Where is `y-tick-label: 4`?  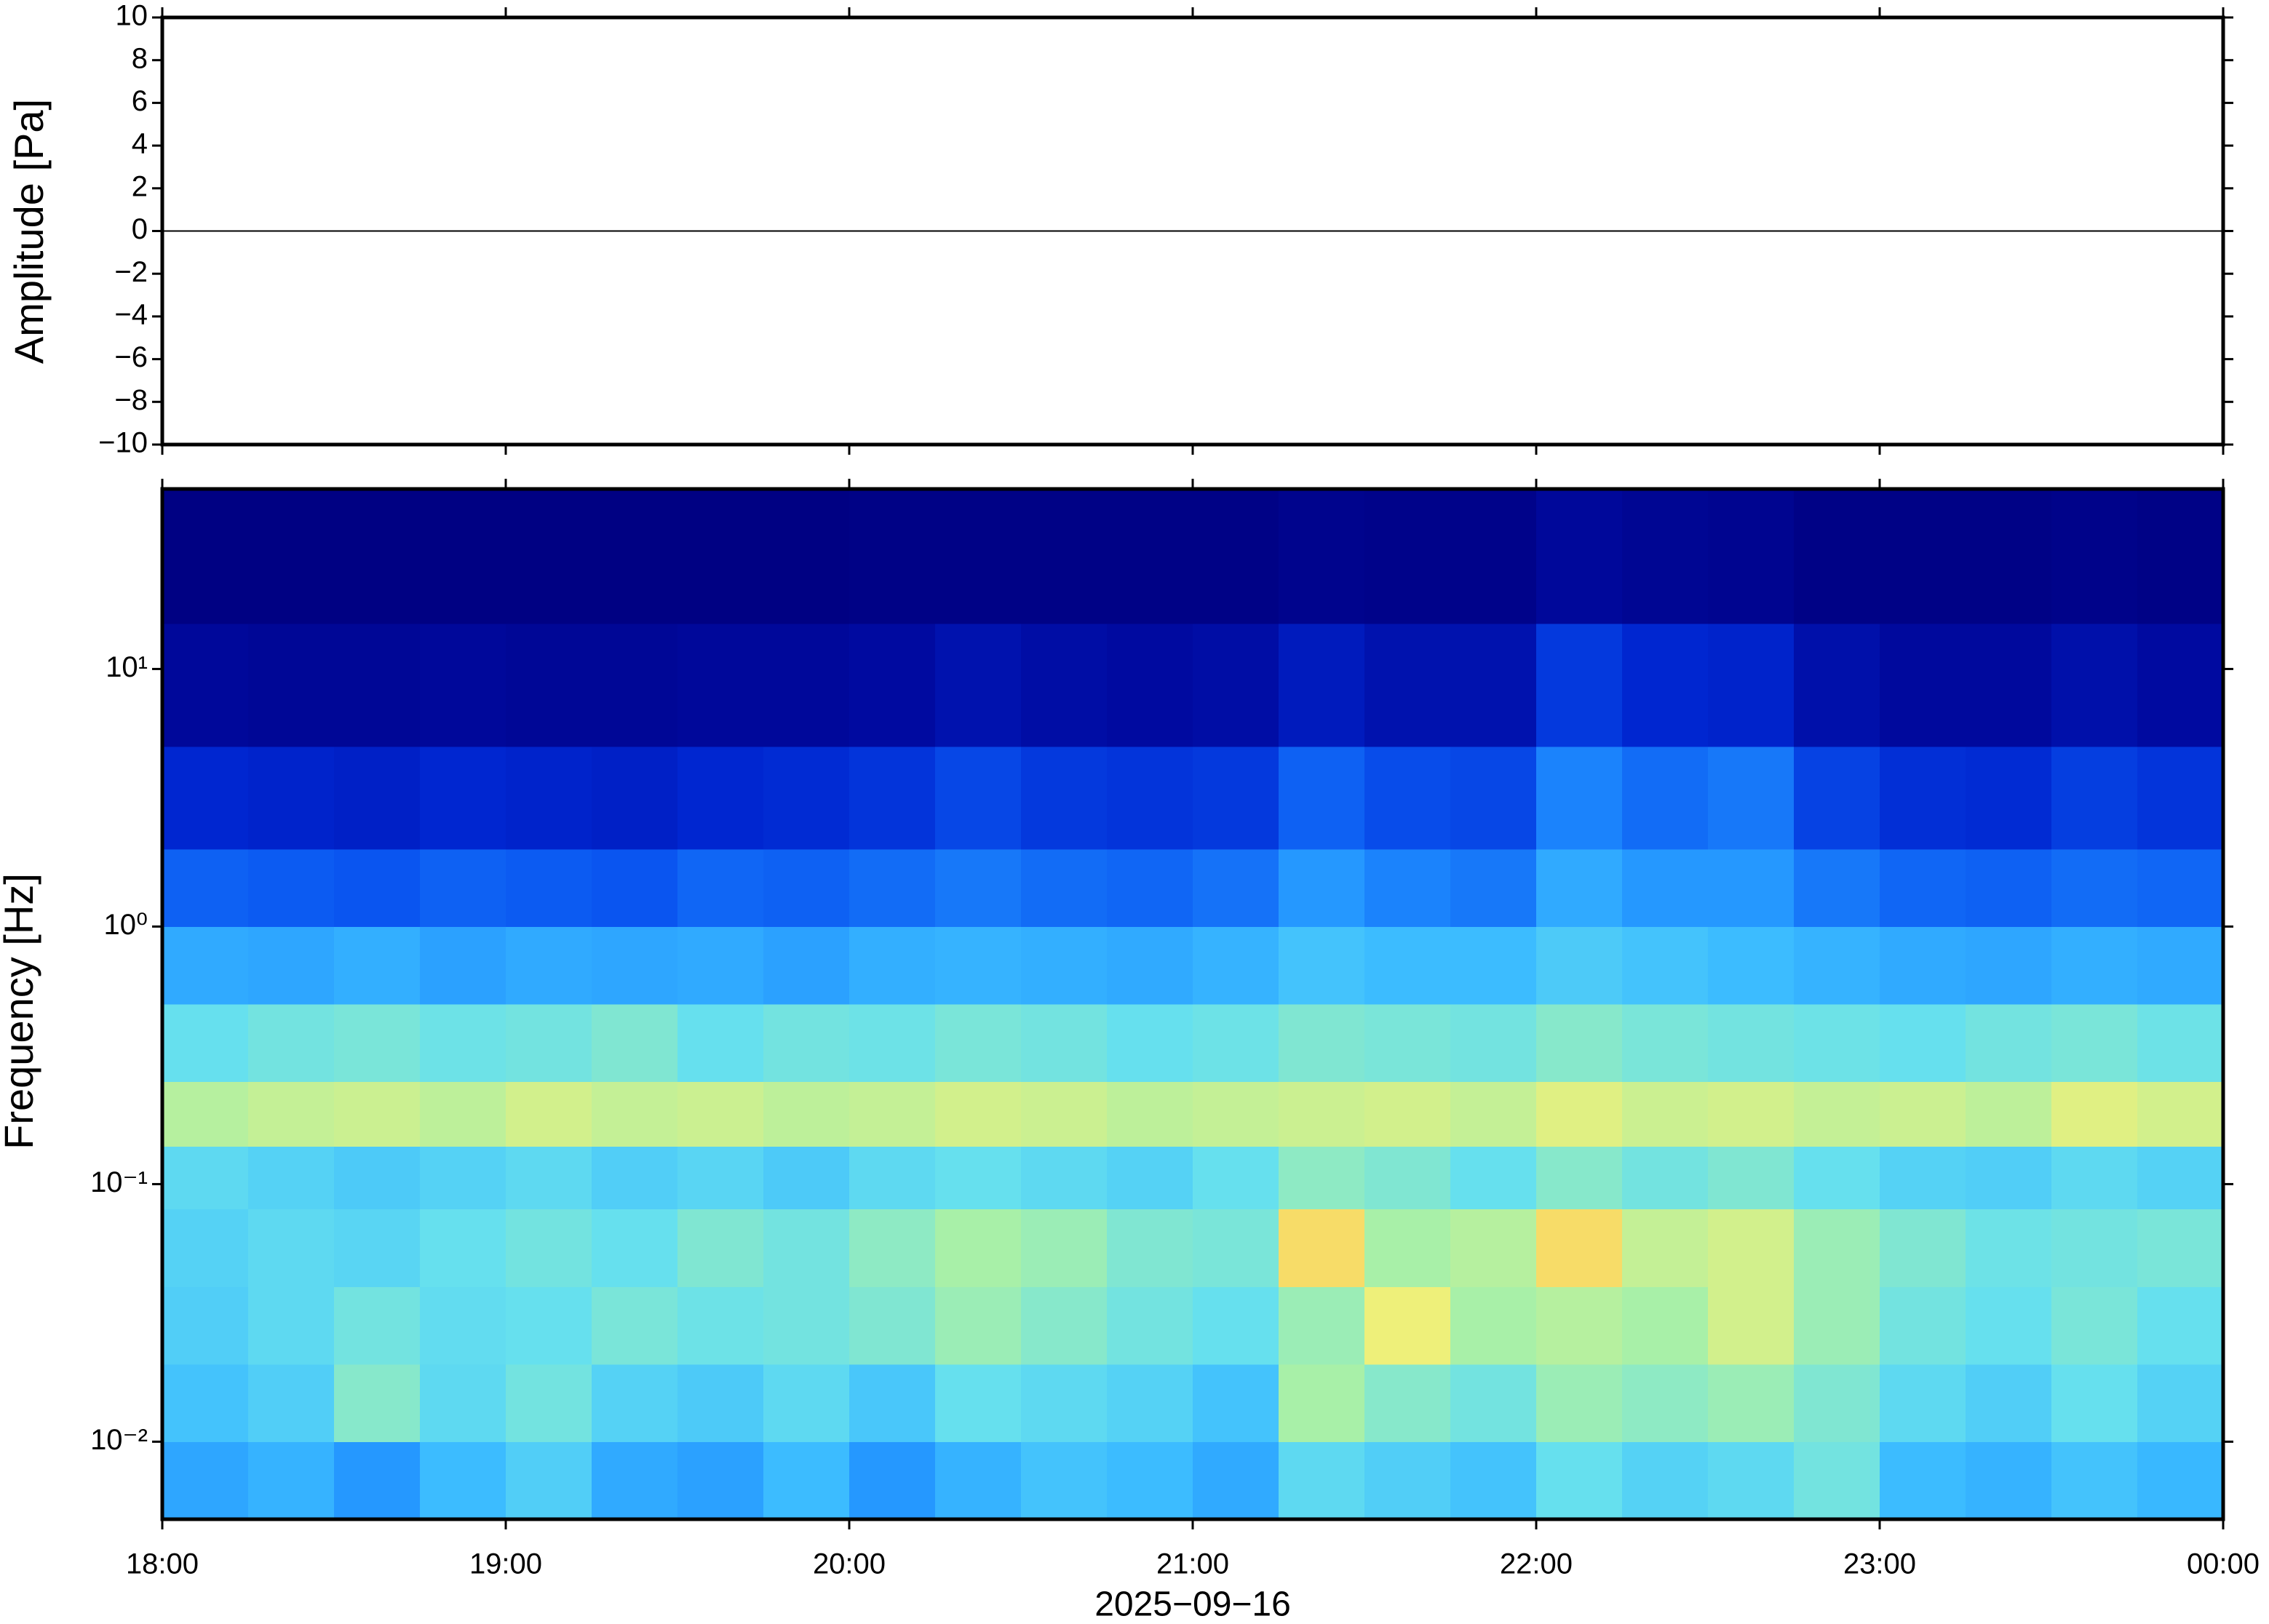
y-tick-label: 4 is located at coordinates (140, 144).